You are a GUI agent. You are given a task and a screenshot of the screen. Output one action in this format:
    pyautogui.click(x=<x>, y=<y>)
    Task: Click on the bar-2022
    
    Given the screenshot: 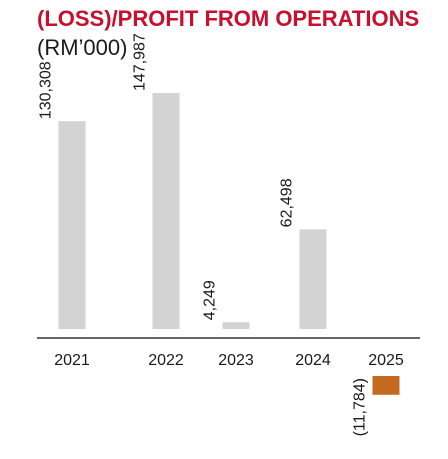 What is the action you would take?
    pyautogui.click(x=166, y=211)
    